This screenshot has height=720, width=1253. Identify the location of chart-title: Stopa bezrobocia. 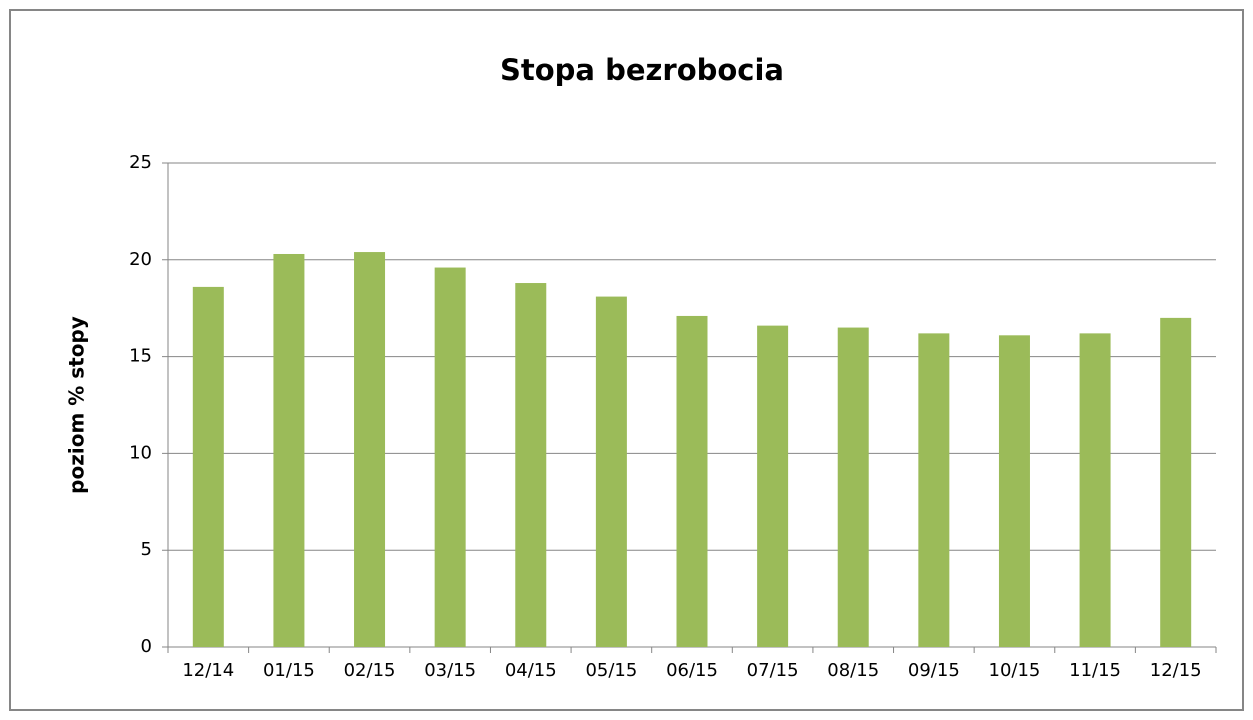
(642, 70).